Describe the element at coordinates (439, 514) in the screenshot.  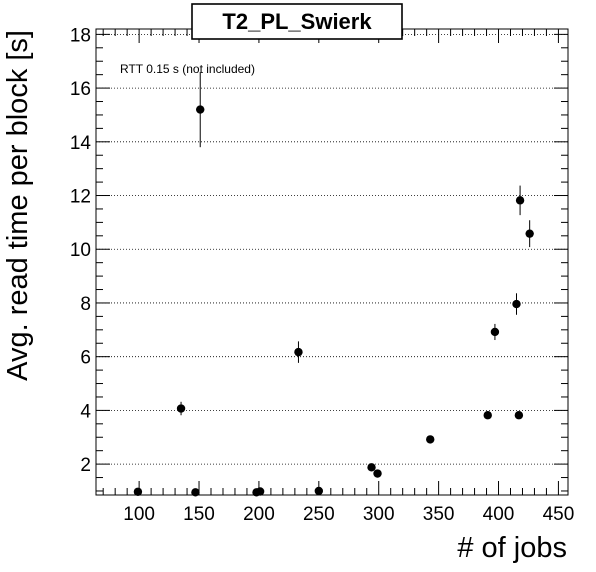
I see `x-tick-label: 350` at that location.